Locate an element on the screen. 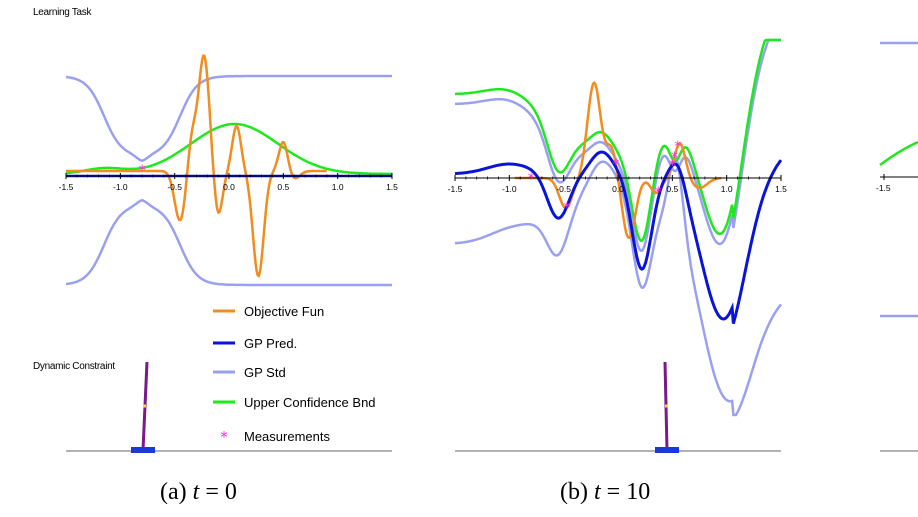 This screenshot has width=918, height=517. learning-task-label: Learning Task is located at coordinates (62, 12).